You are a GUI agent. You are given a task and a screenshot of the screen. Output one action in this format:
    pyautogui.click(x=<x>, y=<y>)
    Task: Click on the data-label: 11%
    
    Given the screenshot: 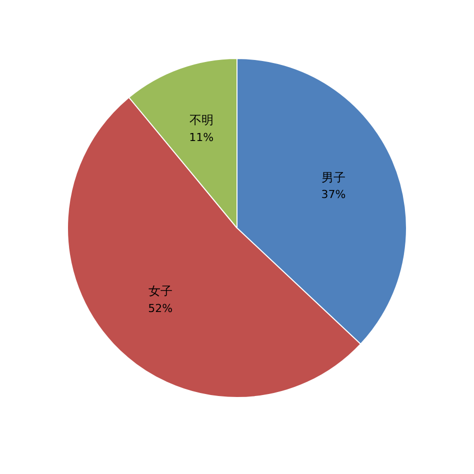 What is the action you would take?
    pyautogui.click(x=201, y=137)
    